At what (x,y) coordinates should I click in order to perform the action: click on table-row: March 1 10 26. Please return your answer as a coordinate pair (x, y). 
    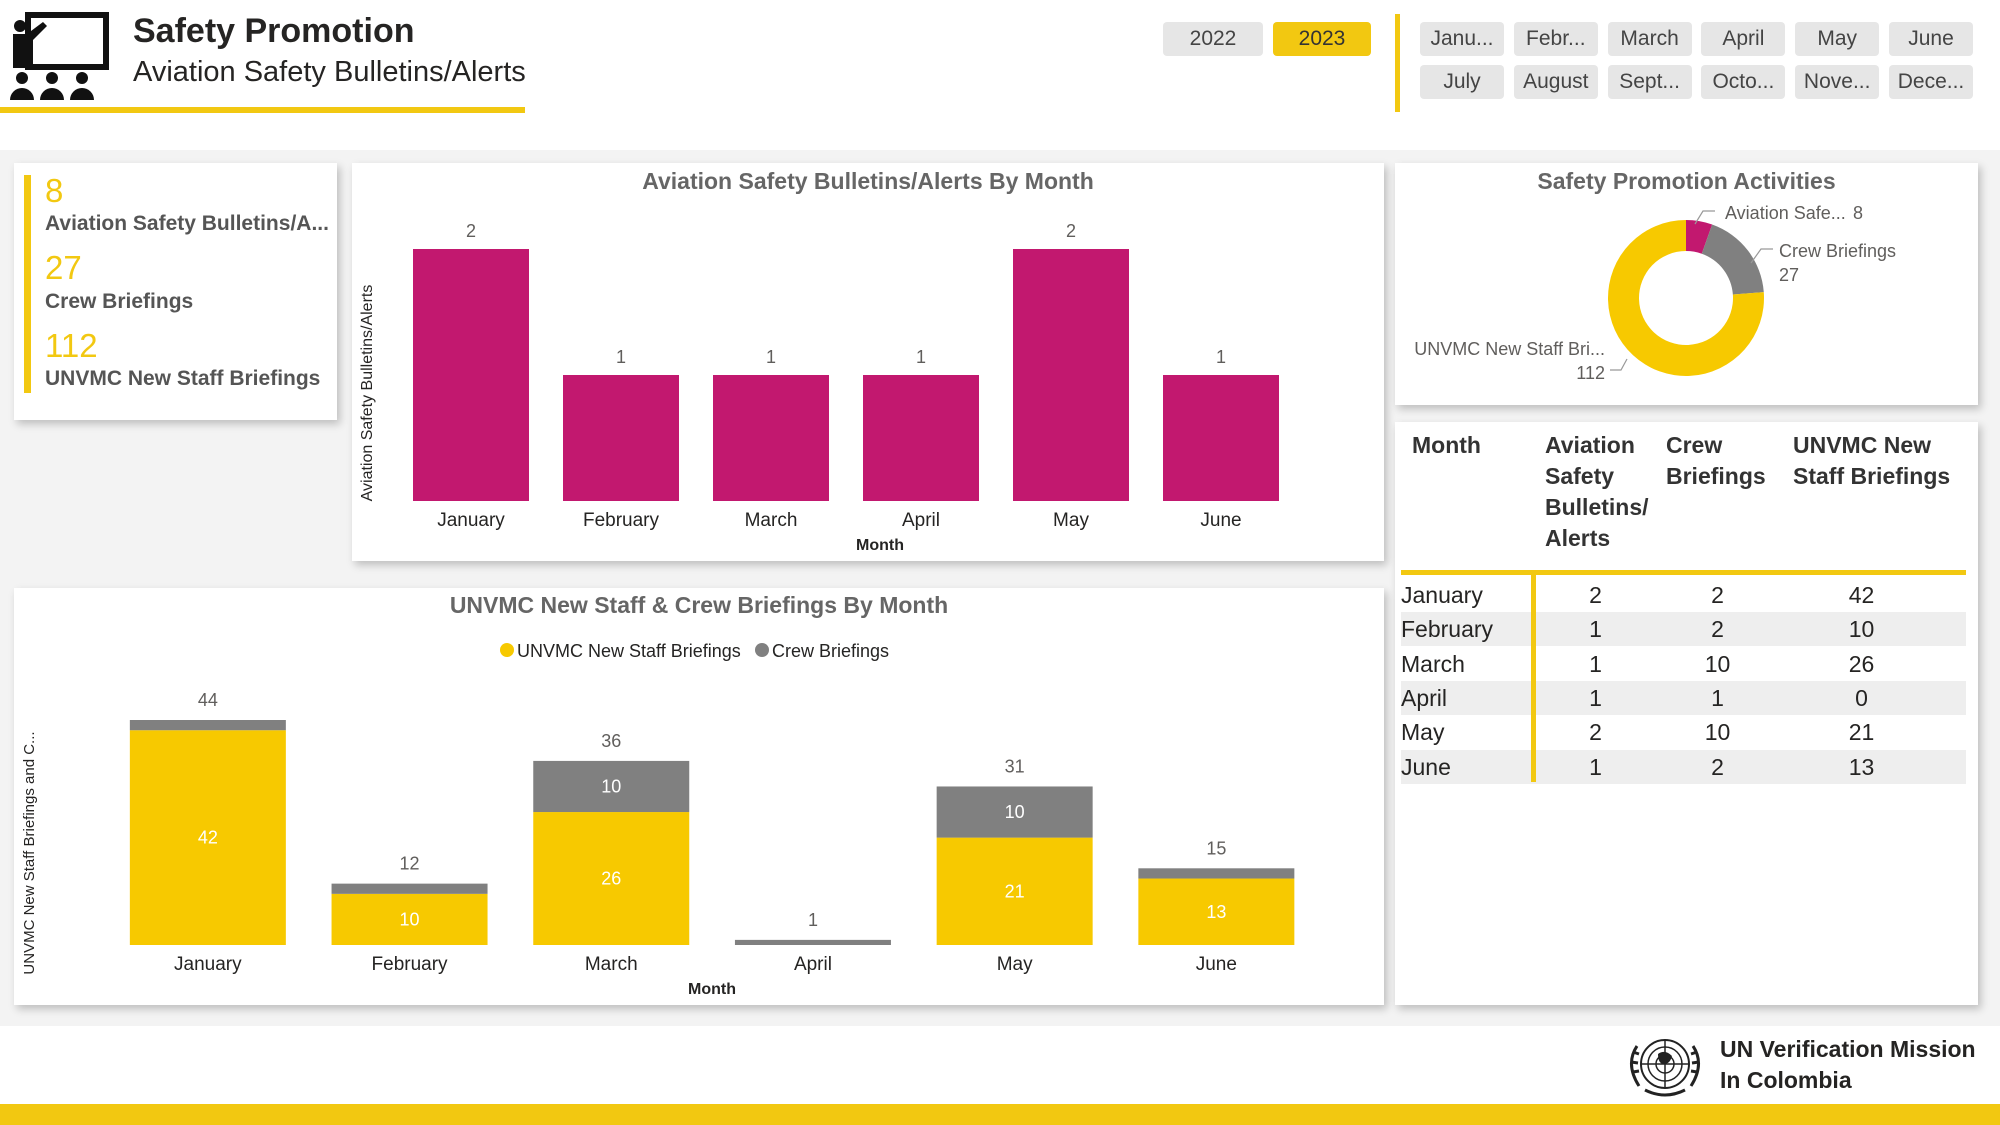
    Looking at the image, I should click on (1683, 664).